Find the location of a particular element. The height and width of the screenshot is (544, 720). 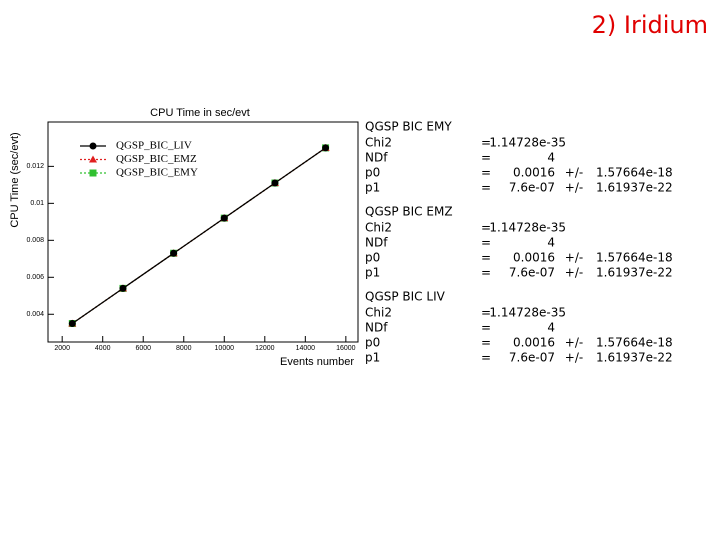

x-tick-label: 6000 is located at coordinates (143, 348).